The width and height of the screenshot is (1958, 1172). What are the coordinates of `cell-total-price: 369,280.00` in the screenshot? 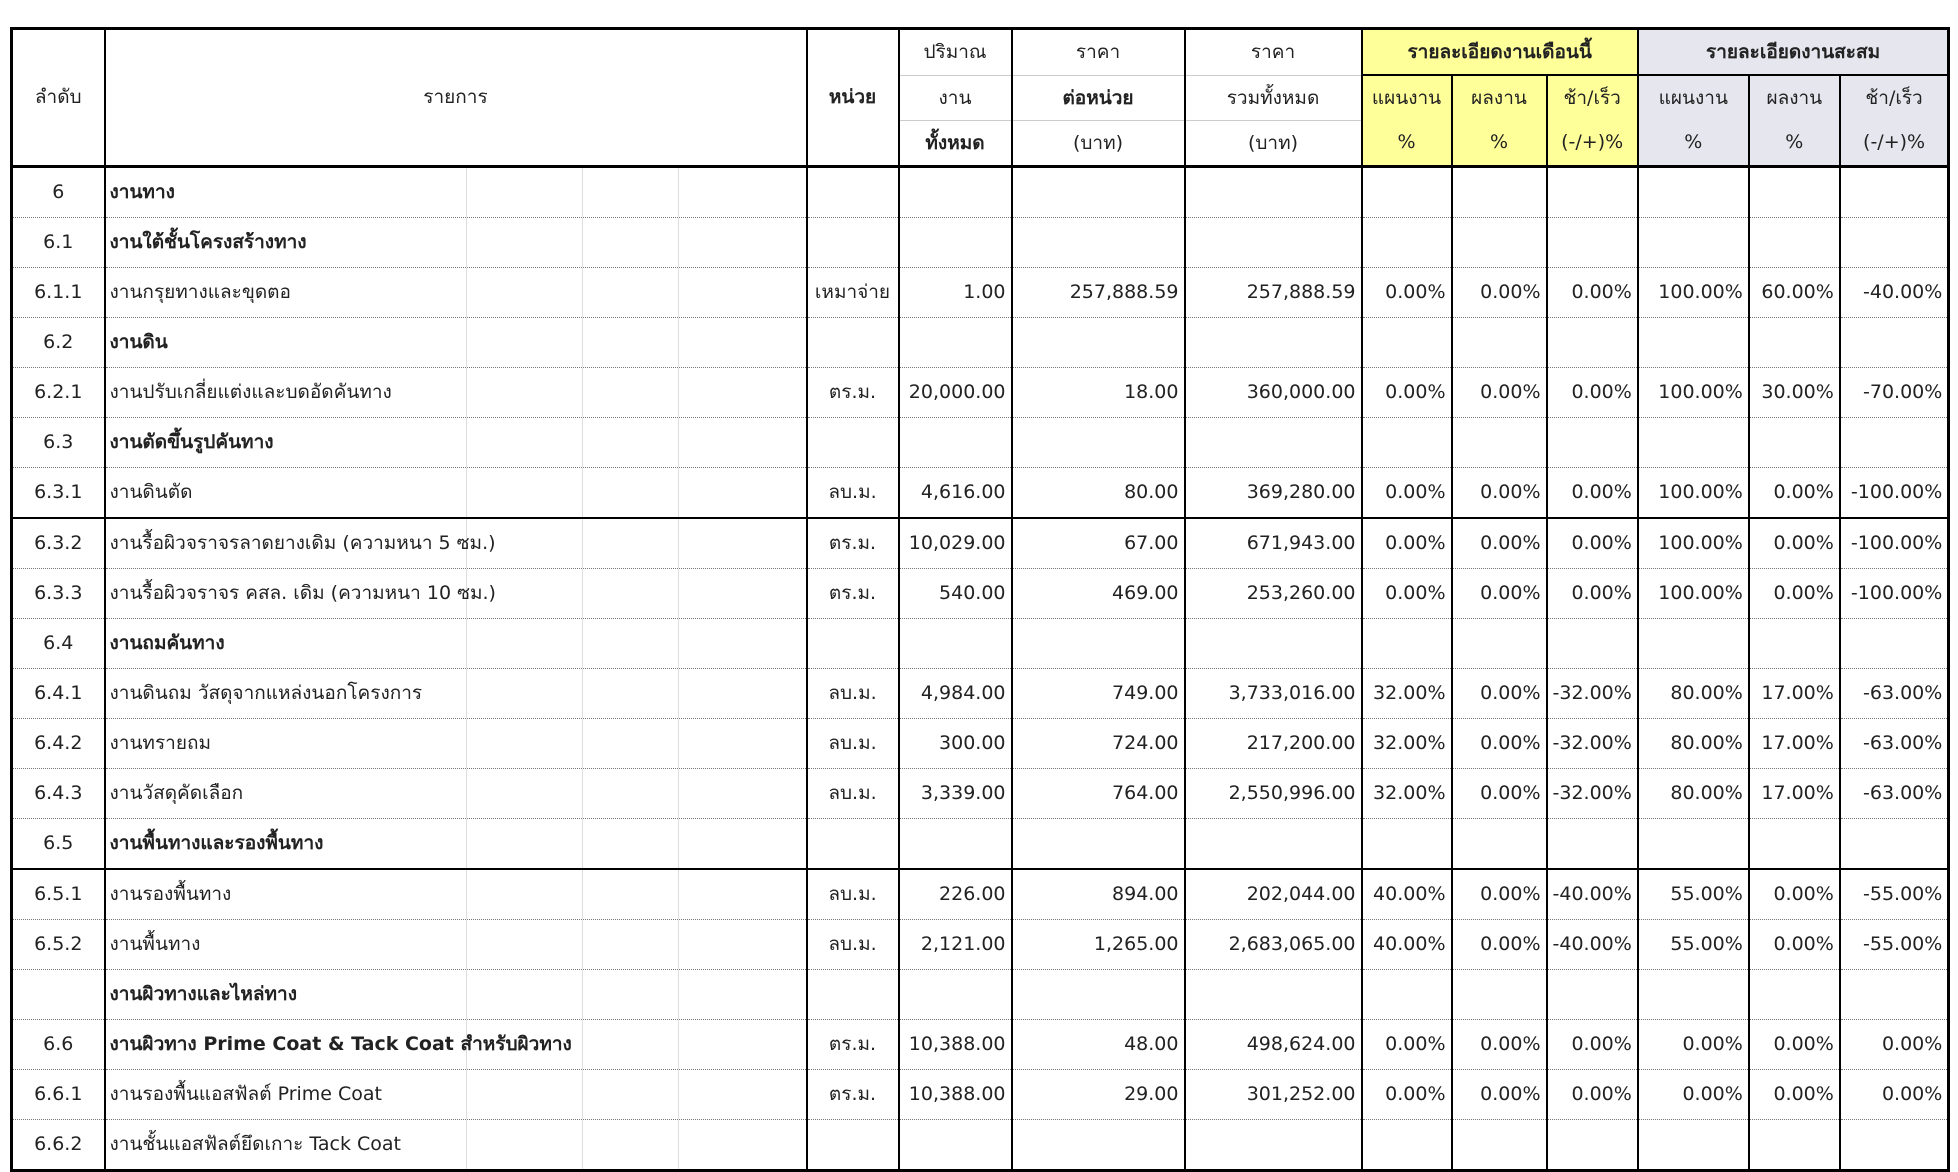 It's located at (1273, 493).